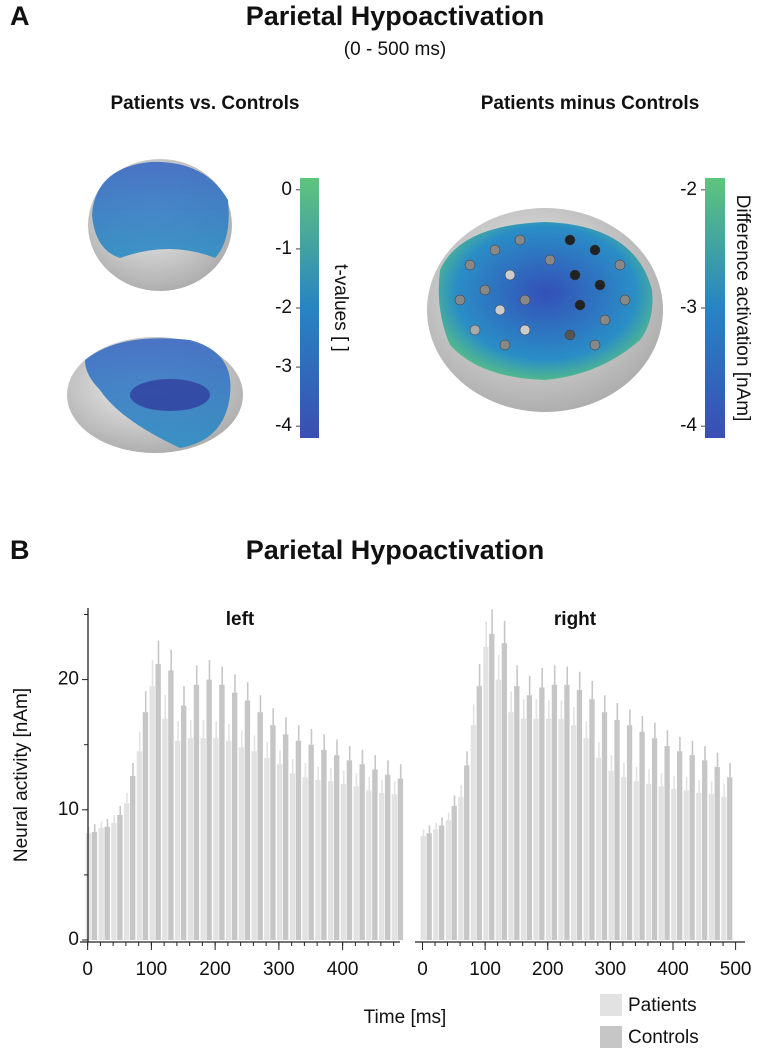  I want to click on x-tick-label: 500, so click(736, 969).